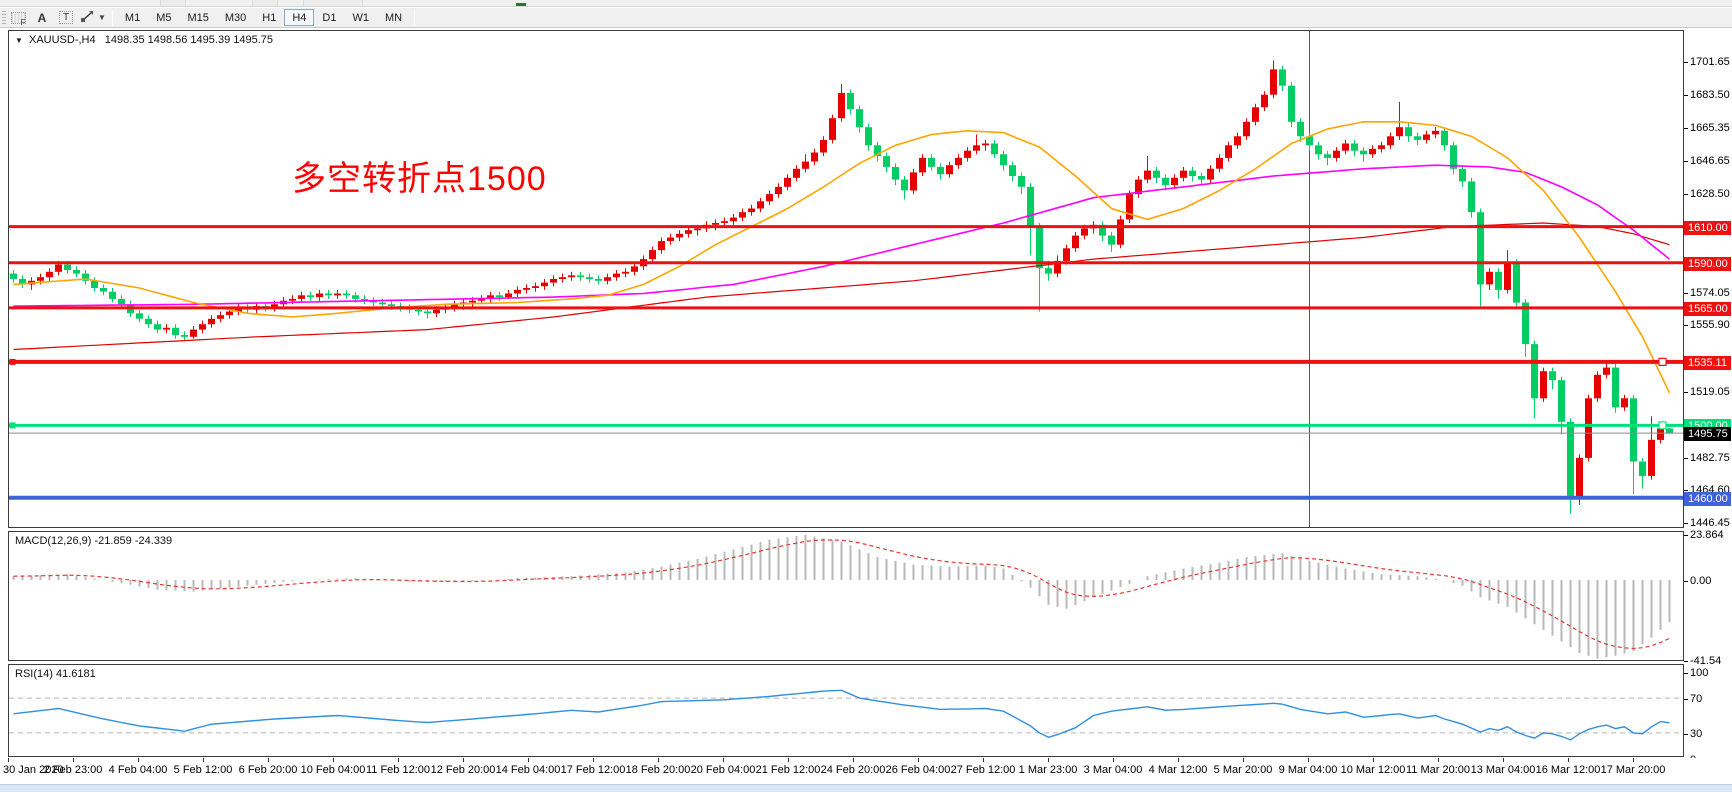 The height and width of the screenshot is (792, 1732). I want to click on tf-button-MN: MN, so click(393, 17).